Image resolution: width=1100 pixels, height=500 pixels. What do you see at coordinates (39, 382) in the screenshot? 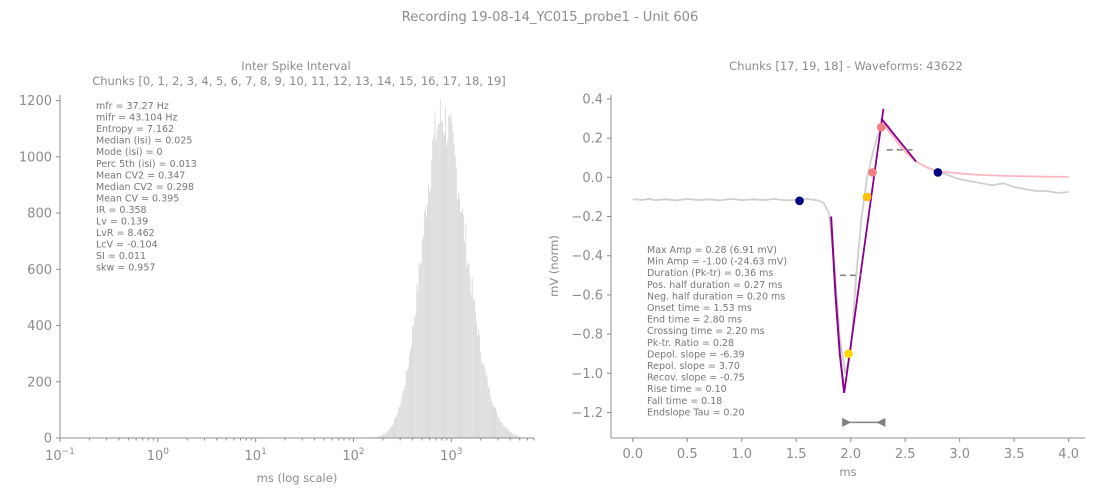
I see `isi-y-tick-label: 200` at bounding box center [39, 382].